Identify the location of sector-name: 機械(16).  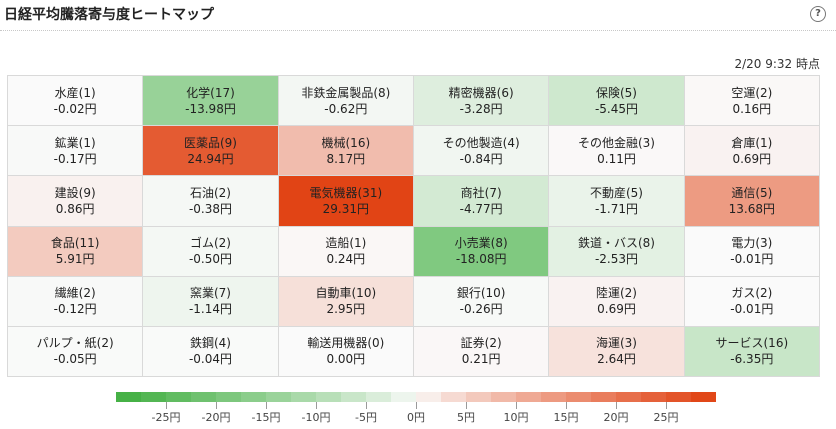
(346, 142).